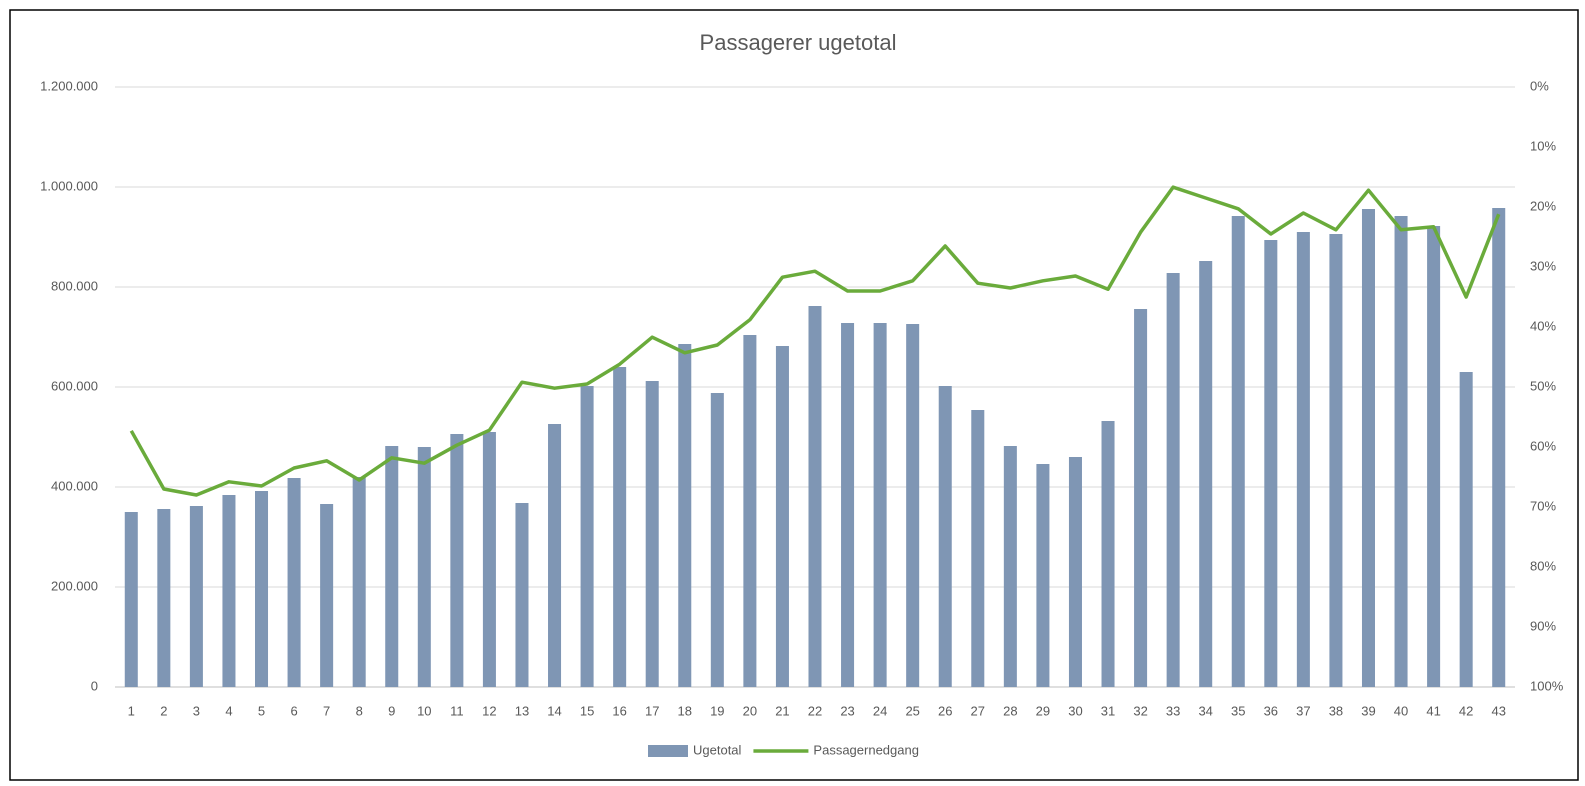  I want to click on x-tick-label: 16, so click(619, 710).